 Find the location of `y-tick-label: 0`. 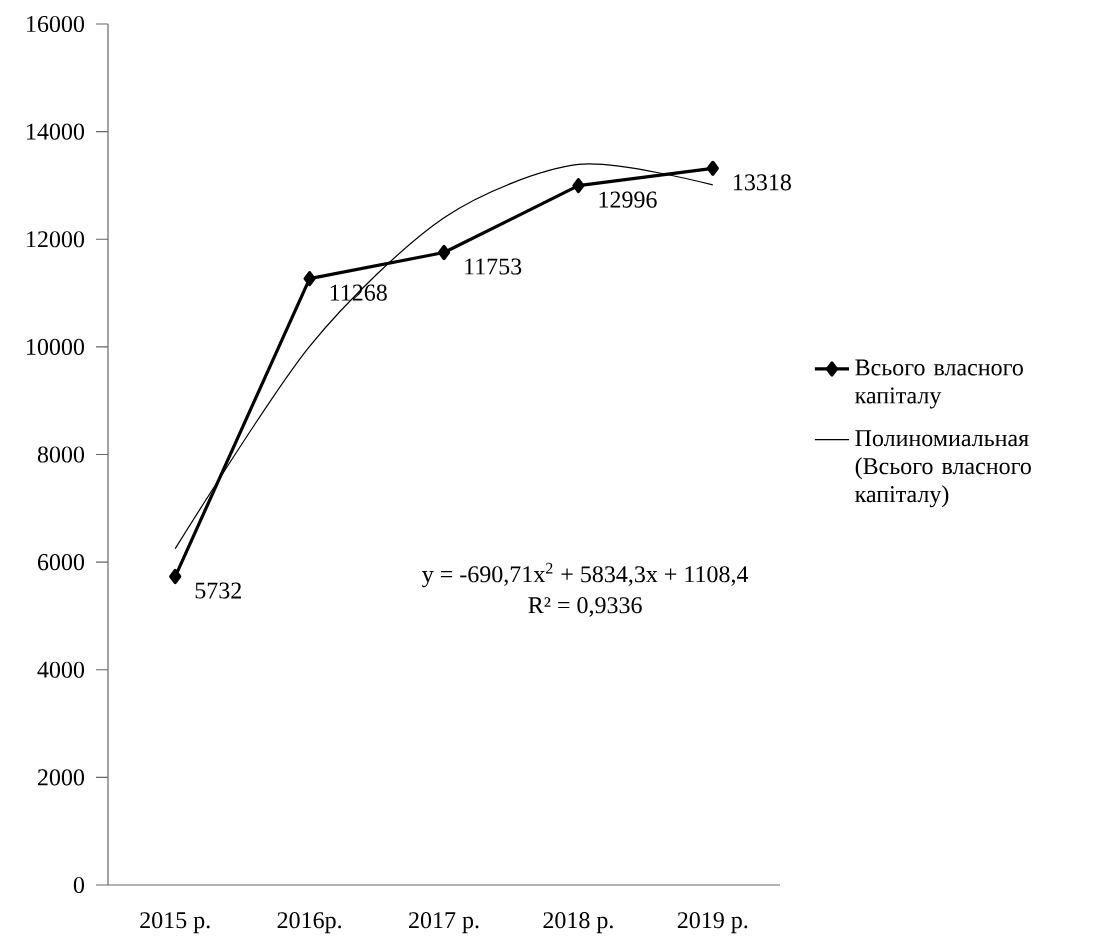

y-tick-label: 0 is located at coordinates (79, 885).